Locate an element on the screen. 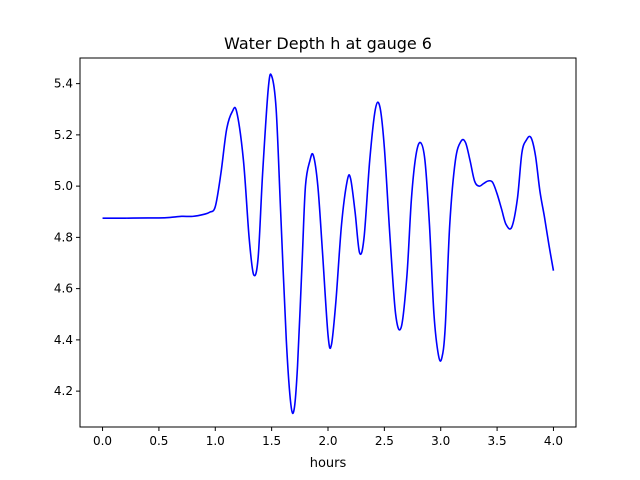  x-tick-label: 2.0 is located at coordinates (327, 441).